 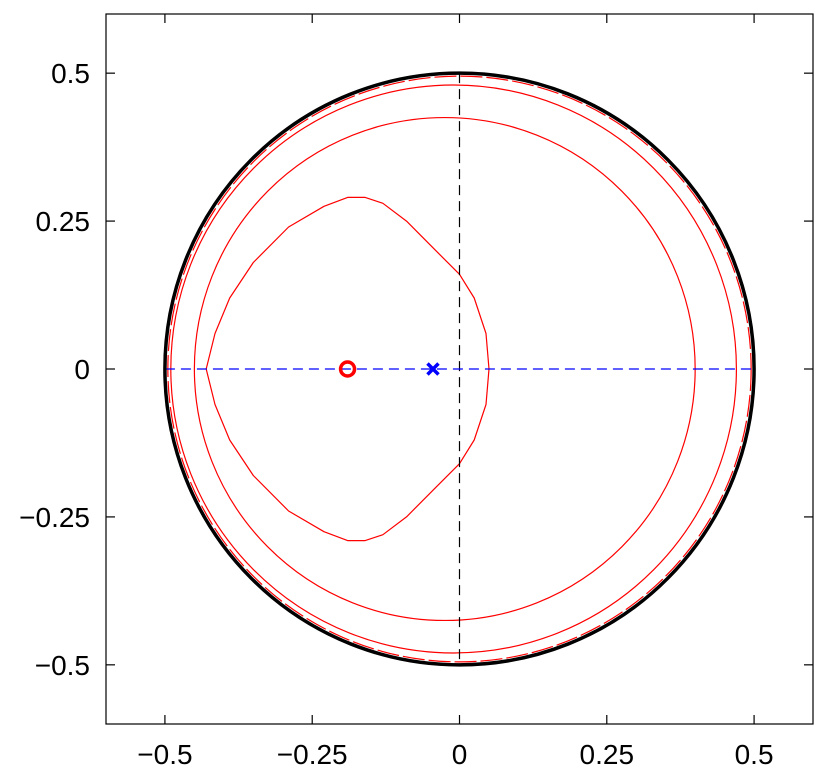 I want to click on y-tick-labels: −0.5 −0.25 0 0.25 0.5, so click(x=54, y=369).